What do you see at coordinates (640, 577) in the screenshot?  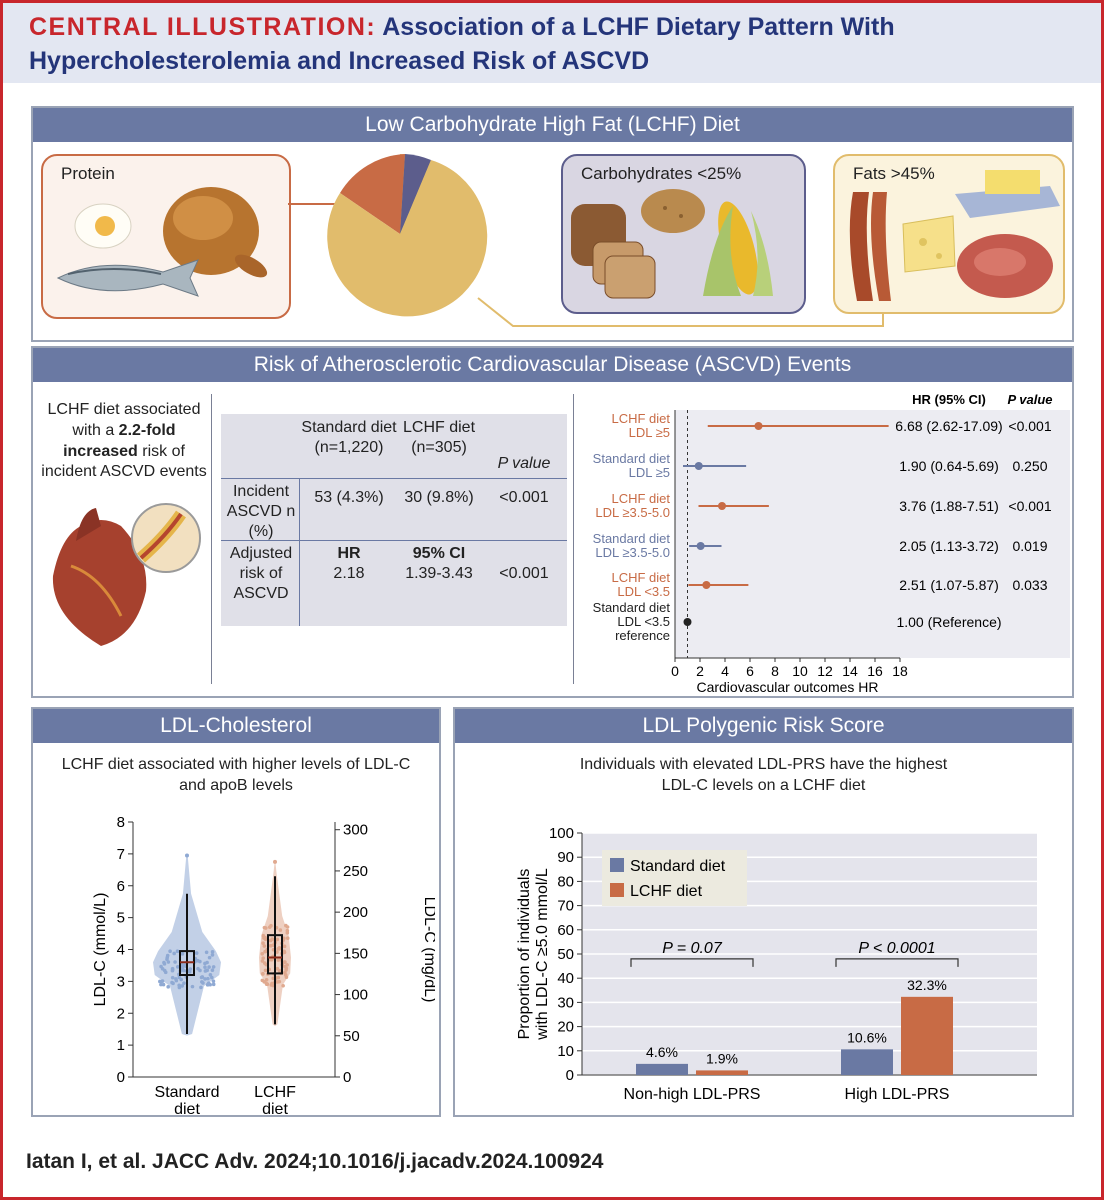 I see `forest-row-label: LCHF diet` at bounding box center [640, 577].